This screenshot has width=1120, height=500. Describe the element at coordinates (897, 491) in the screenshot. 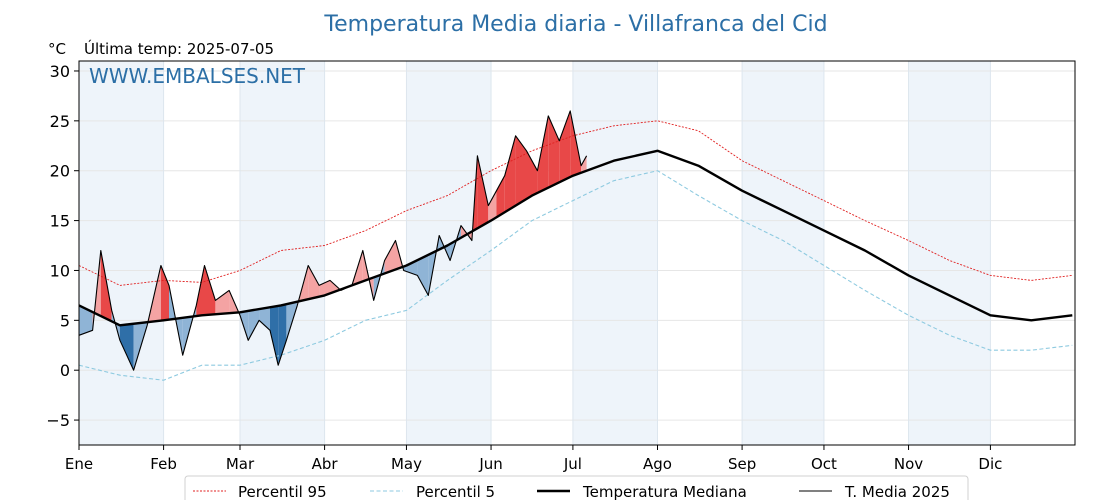

I see `legend-label: T. Media 2025` at that location.